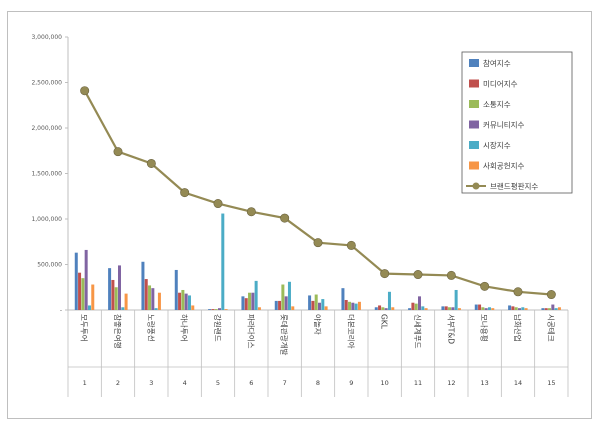 Image resolution: width=600 pixels, height=425 pixels. I want to click on legend-label-1: 참여지수, so click(497, 63).